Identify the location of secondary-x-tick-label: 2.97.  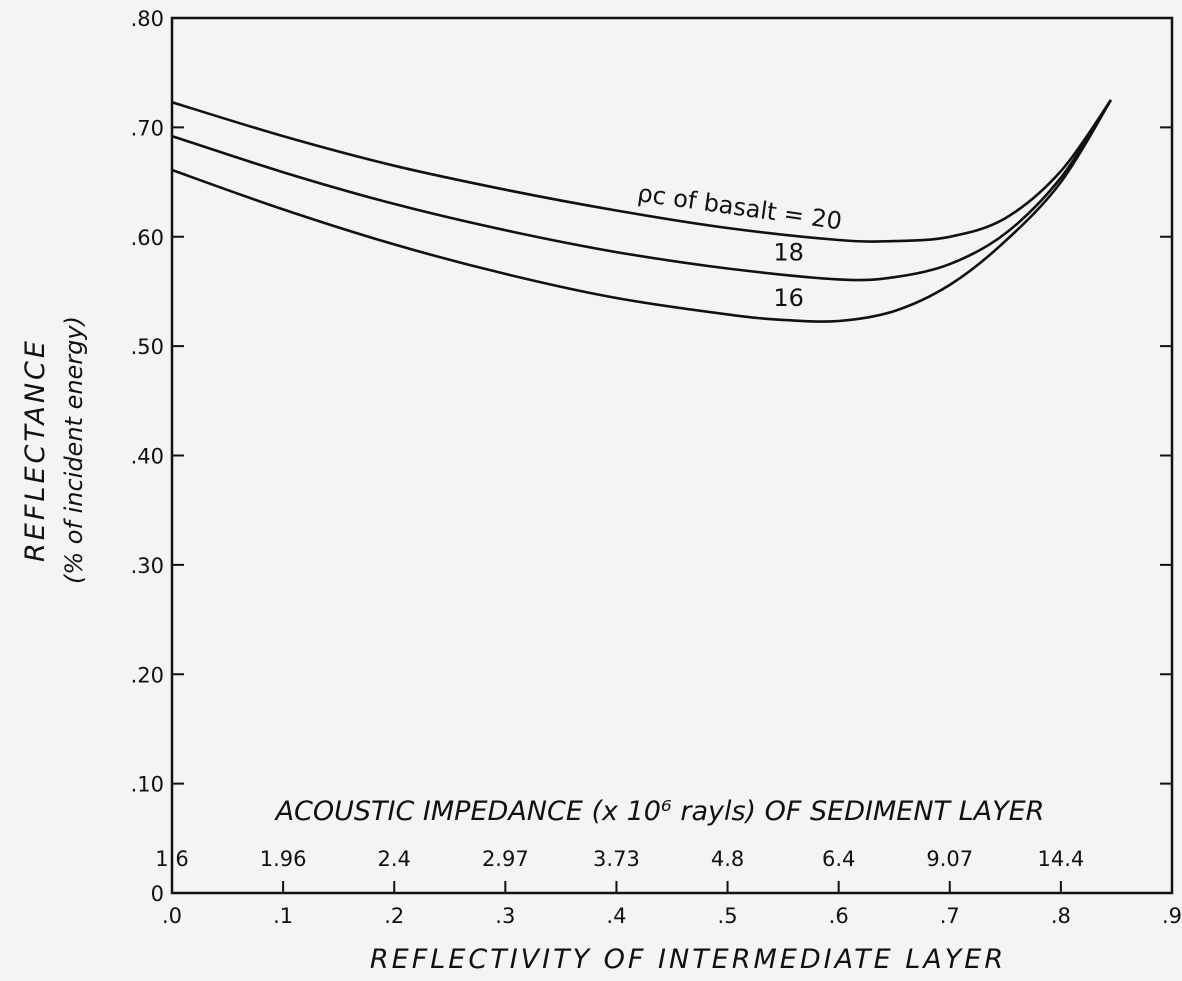
(505, 859).